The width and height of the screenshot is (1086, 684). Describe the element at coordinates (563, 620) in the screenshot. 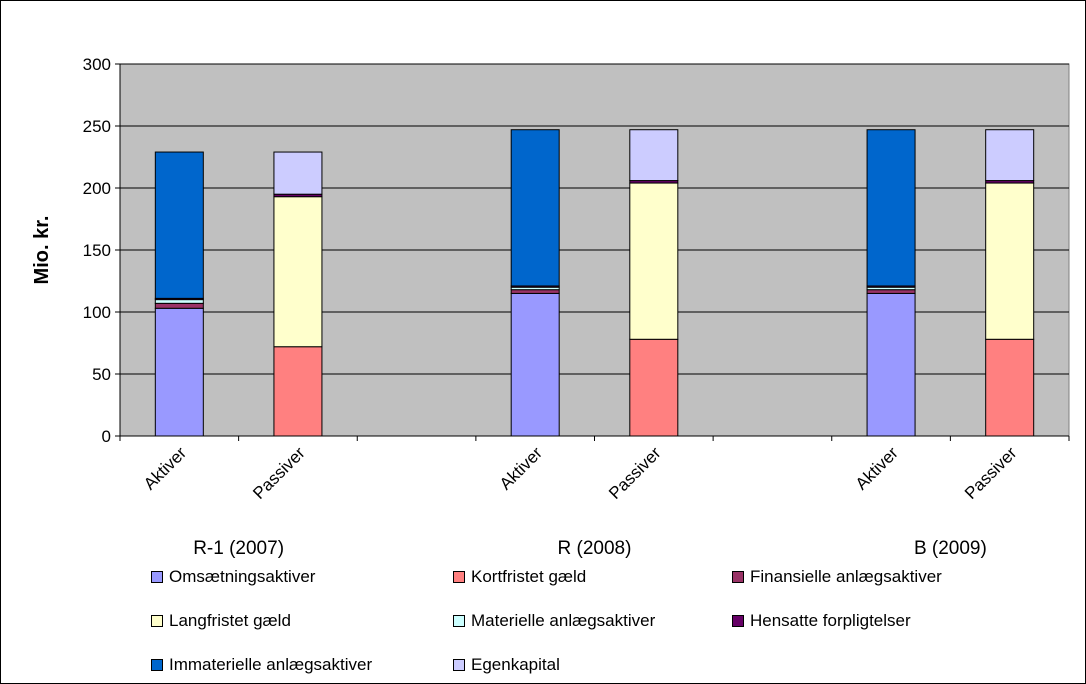

I see `legend-label: Materielle anlægsaktiver` at that location.